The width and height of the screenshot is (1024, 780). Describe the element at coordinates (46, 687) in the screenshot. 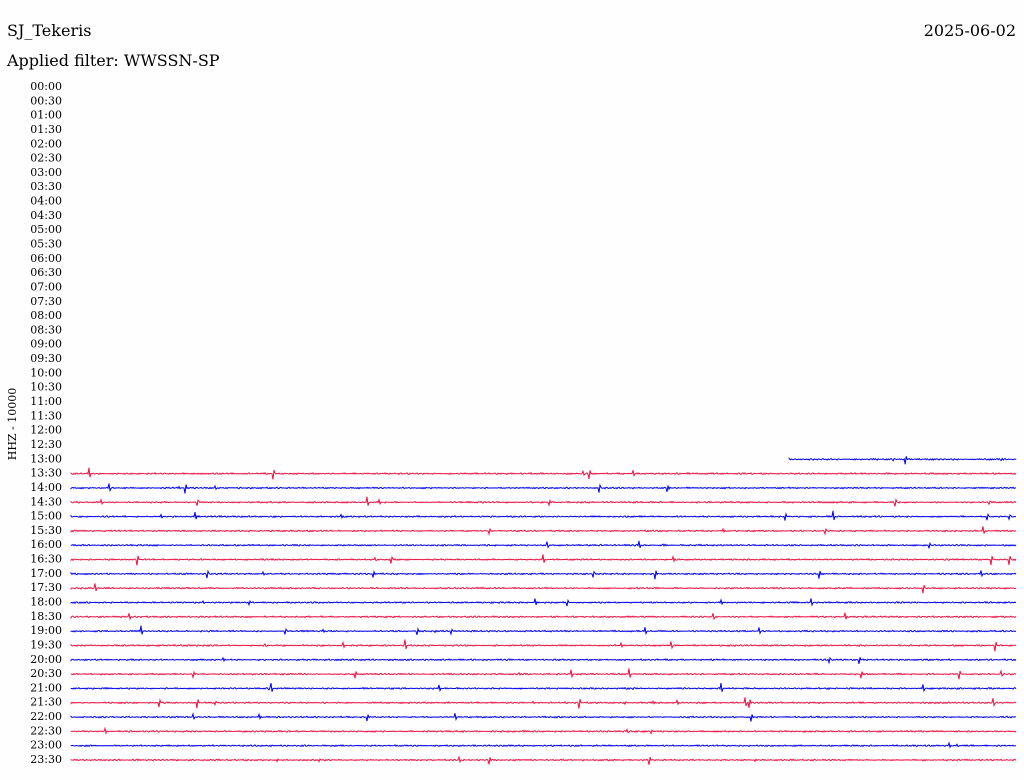

I see `time-label: 21:00` at that location.